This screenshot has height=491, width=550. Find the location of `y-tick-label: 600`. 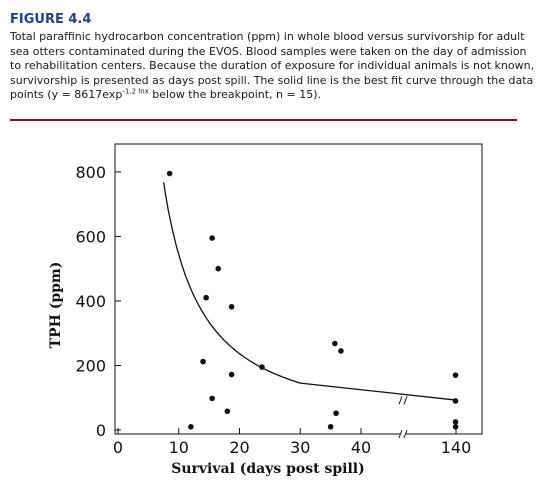

y-tick-label: 600 is located at coordinates (90, 236).